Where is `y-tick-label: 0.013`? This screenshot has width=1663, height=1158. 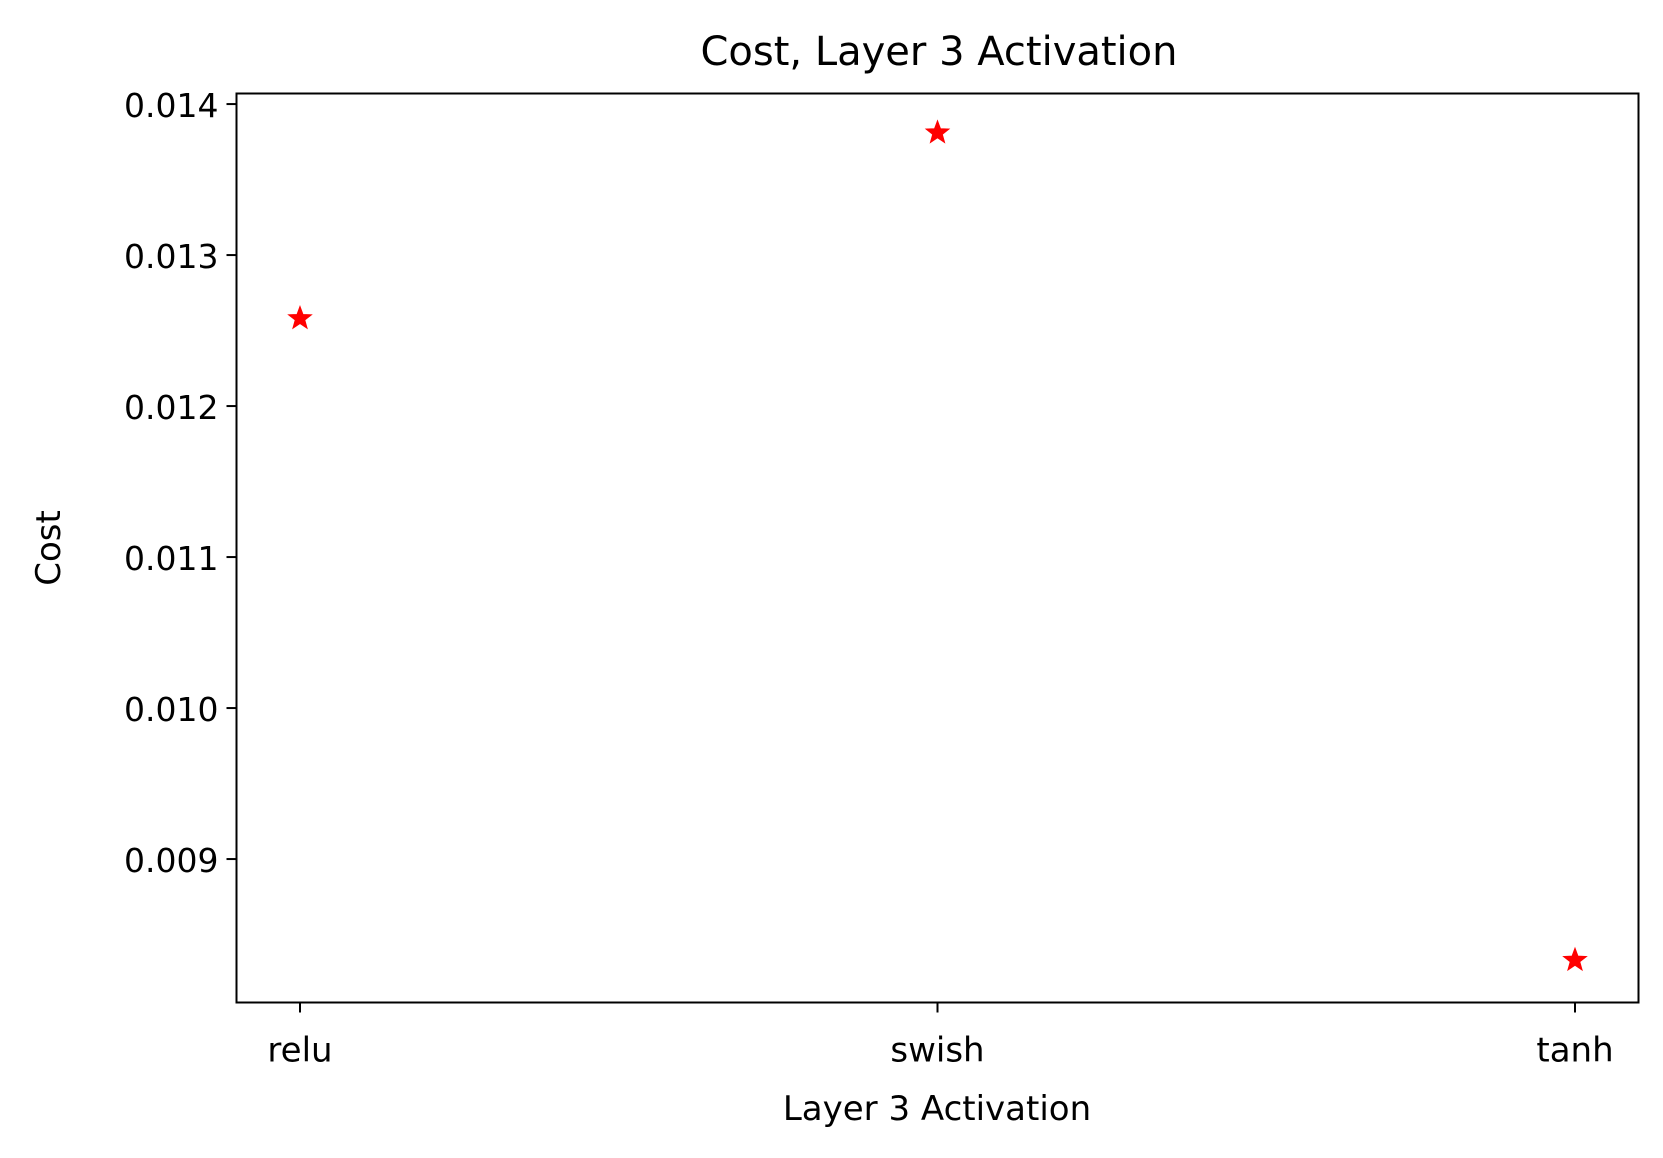
y-tick-label: 0.013 is located at coordinates (171, 256).